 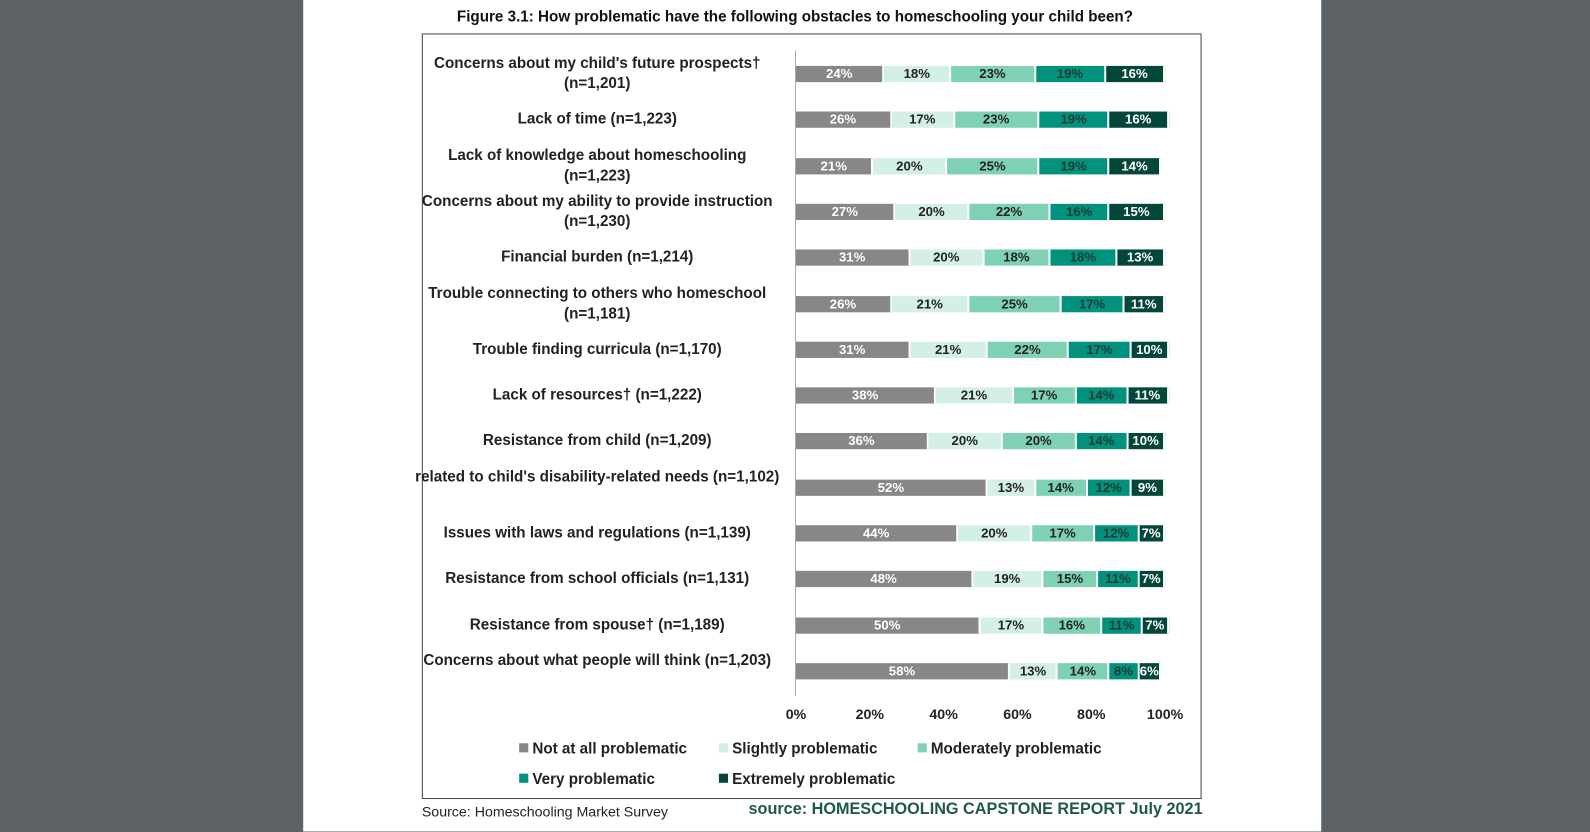 I want to click on bar-segment-very-problematic: 17%, so click(x=1100, y=349).